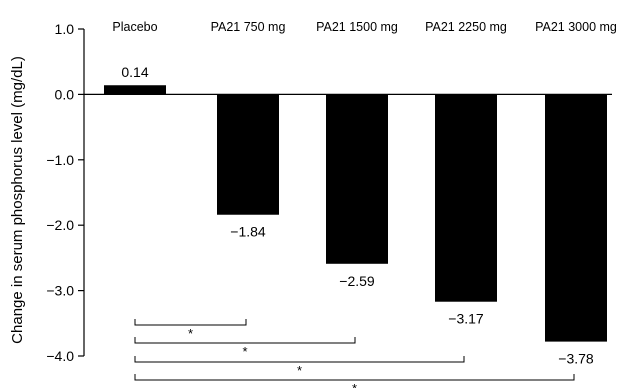 The height and width of the screenshot is (388, 626). Describe the element at coordinates (65, 94) in the screenshot. I see `y-tick-label: 0.0` at that location.